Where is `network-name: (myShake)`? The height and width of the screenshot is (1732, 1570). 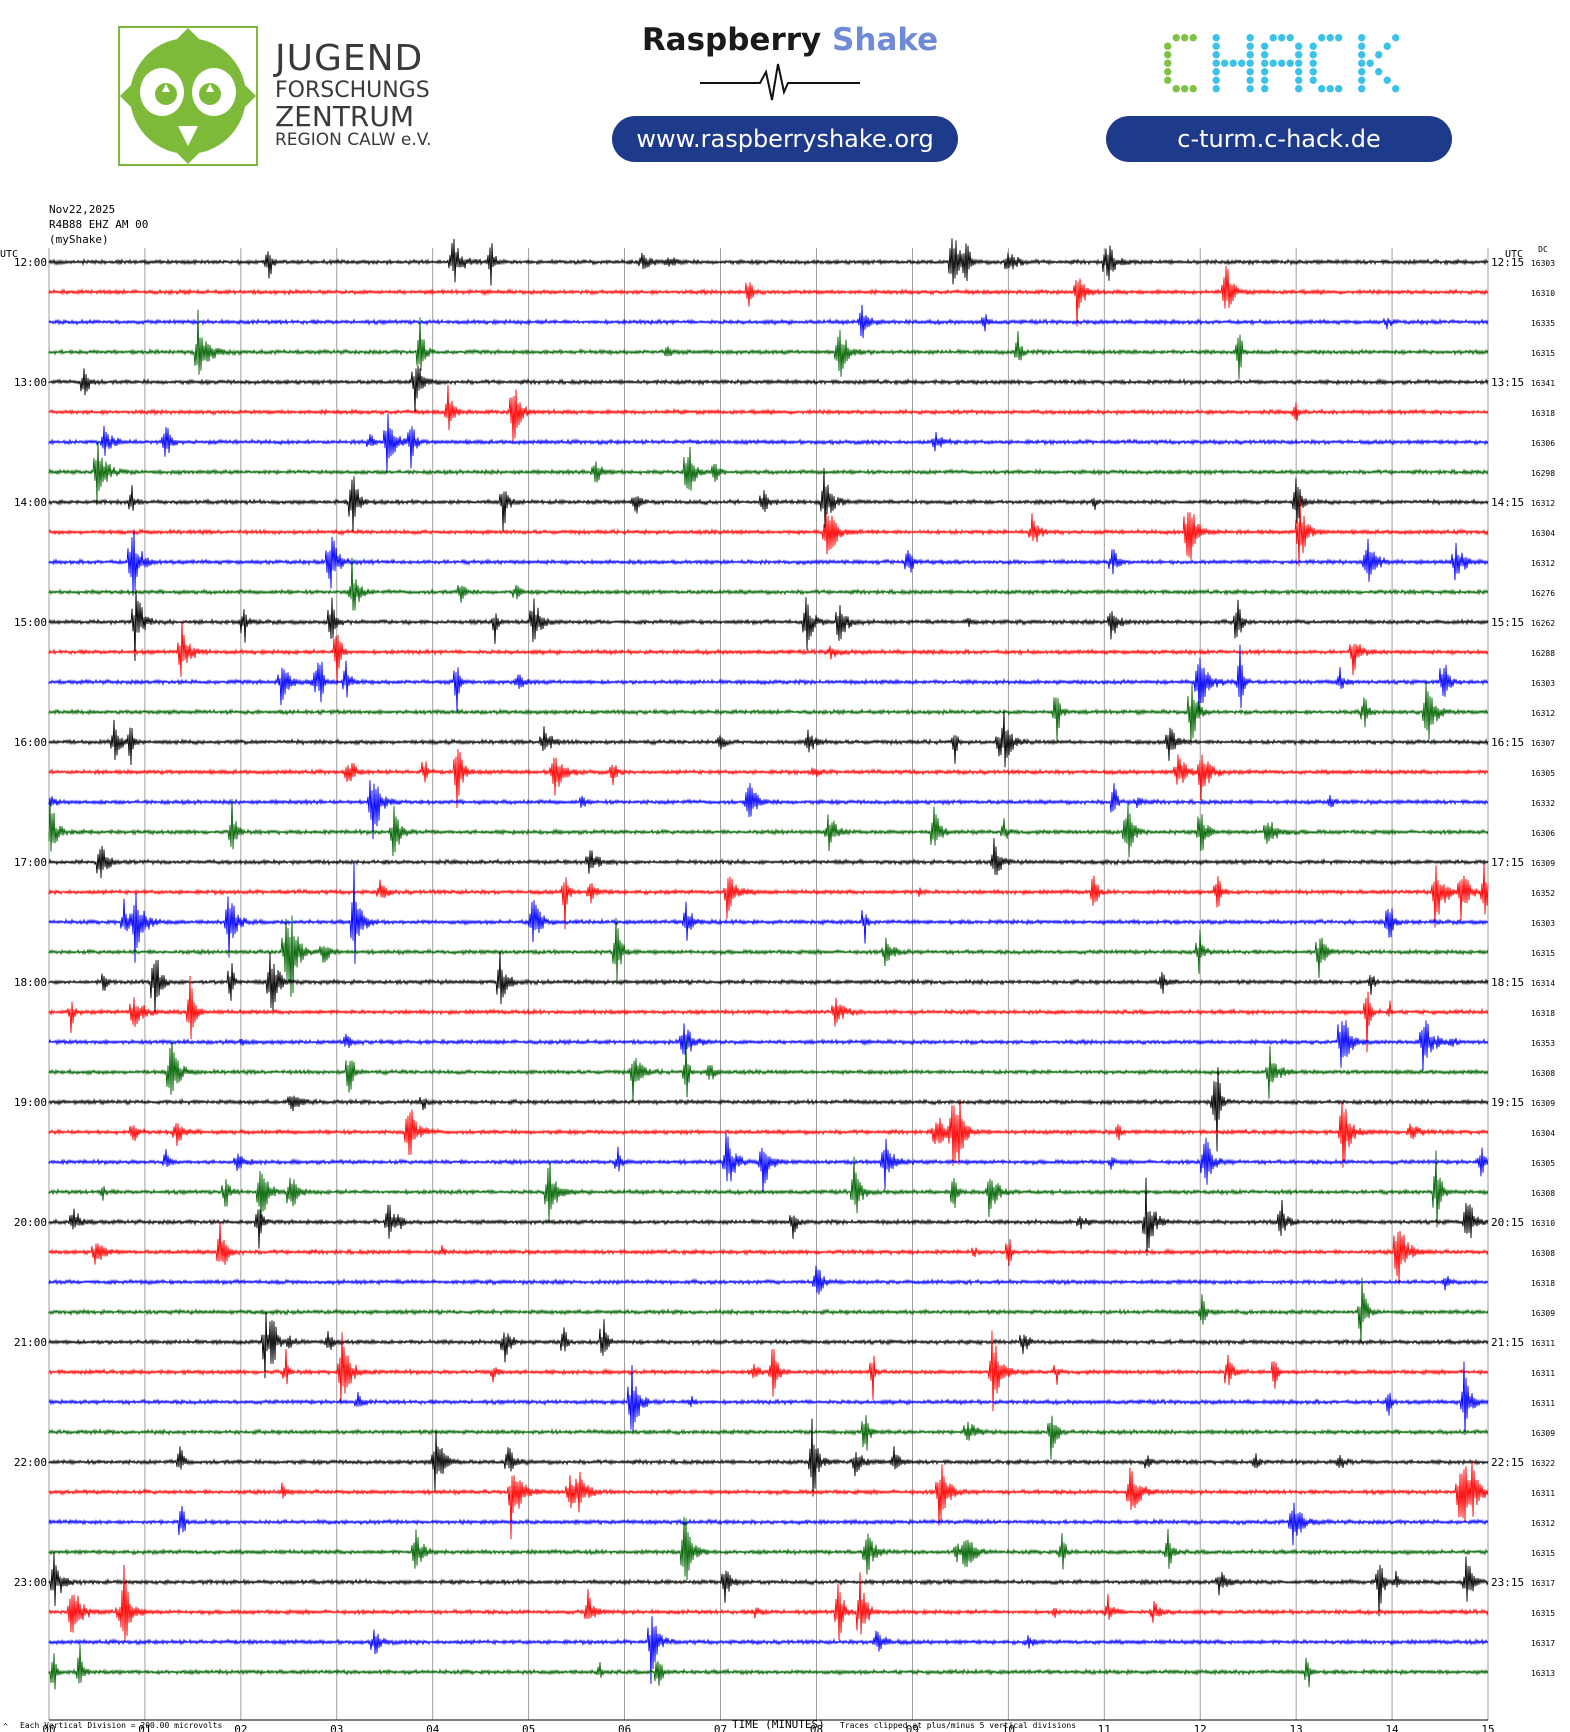
network-name: (myShake) is located at coordinates (79, 239).